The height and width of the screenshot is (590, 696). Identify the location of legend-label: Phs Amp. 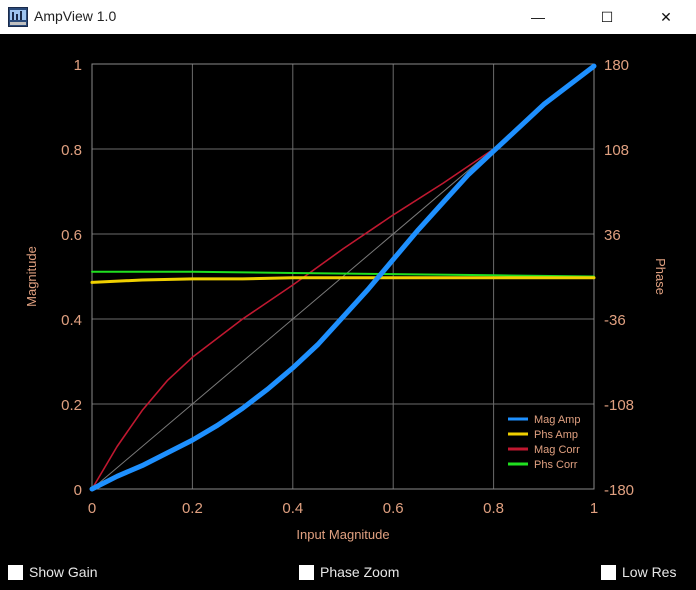
(556, 435).